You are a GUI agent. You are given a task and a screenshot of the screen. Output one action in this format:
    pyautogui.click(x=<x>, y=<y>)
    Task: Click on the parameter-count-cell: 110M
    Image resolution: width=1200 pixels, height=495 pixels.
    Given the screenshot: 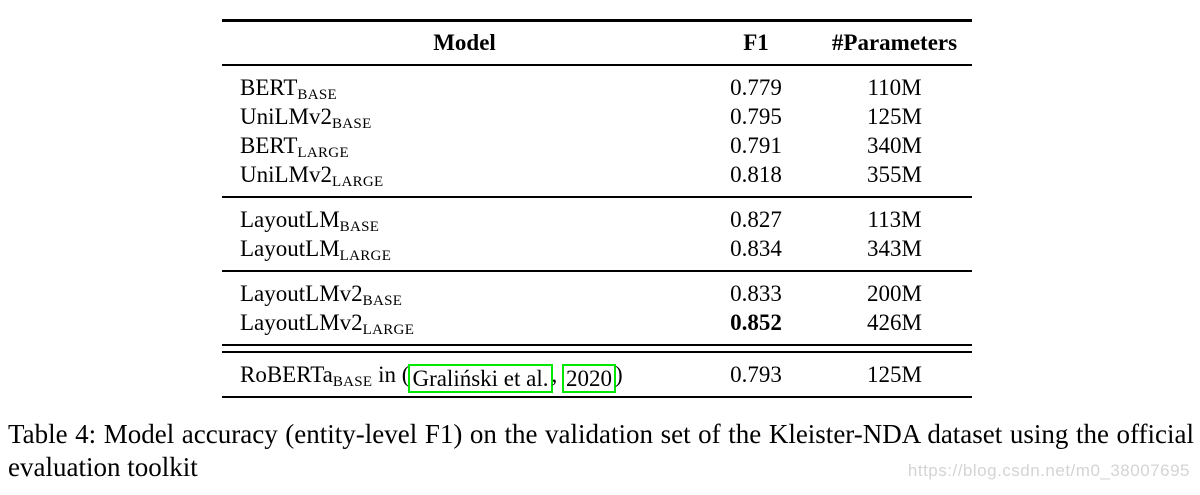 What is the action you would take?
    pyautogui.click(x=894, y=87)
    